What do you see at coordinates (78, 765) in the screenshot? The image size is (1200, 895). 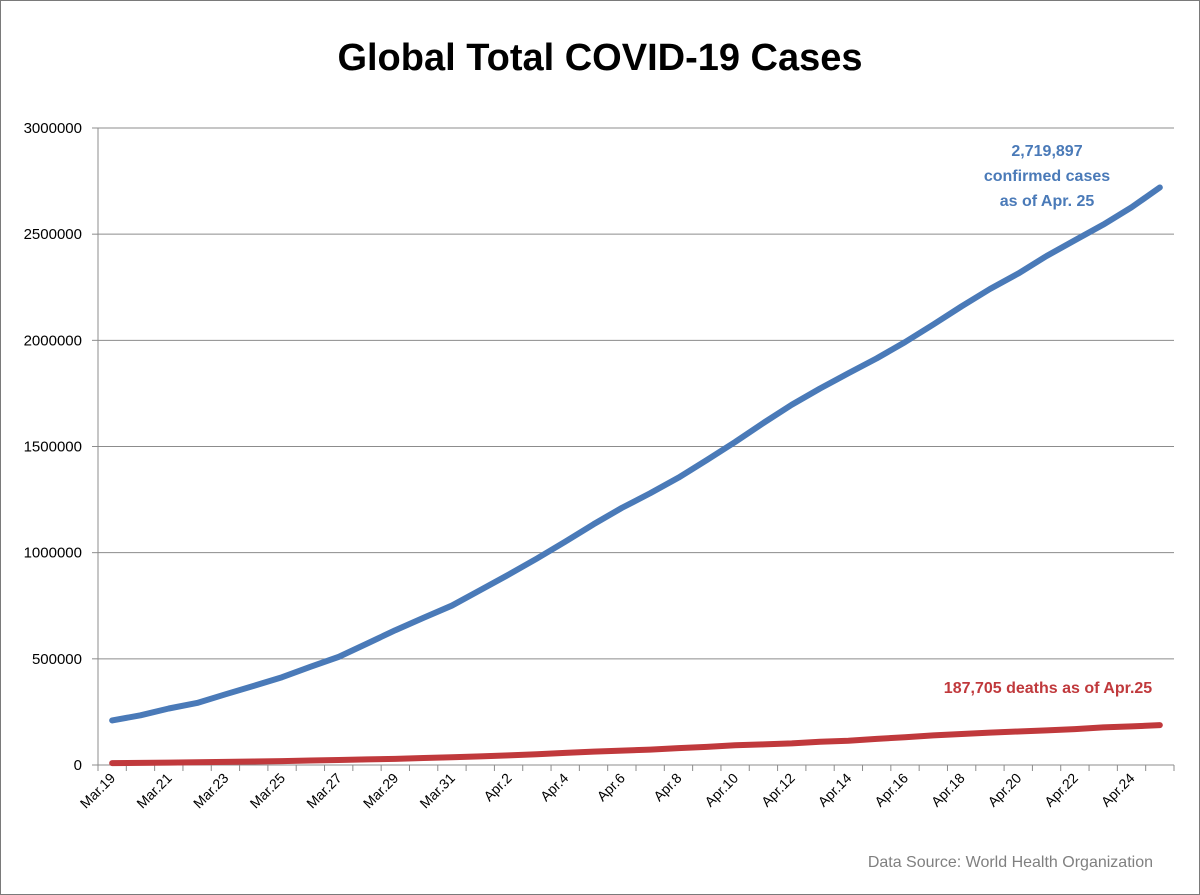 I see `y-tick-label: 0` at bounding box center [78, 765].